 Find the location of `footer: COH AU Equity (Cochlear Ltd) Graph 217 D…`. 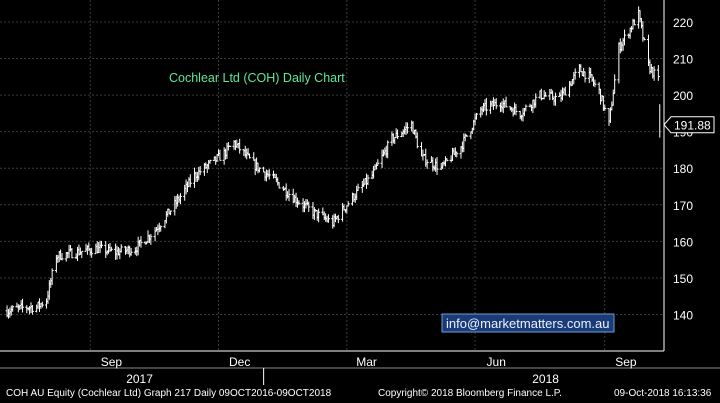

footer: COH AU Equity (Cochlear Ltd) Graph 217 D… is located at coordinates (360, 394).